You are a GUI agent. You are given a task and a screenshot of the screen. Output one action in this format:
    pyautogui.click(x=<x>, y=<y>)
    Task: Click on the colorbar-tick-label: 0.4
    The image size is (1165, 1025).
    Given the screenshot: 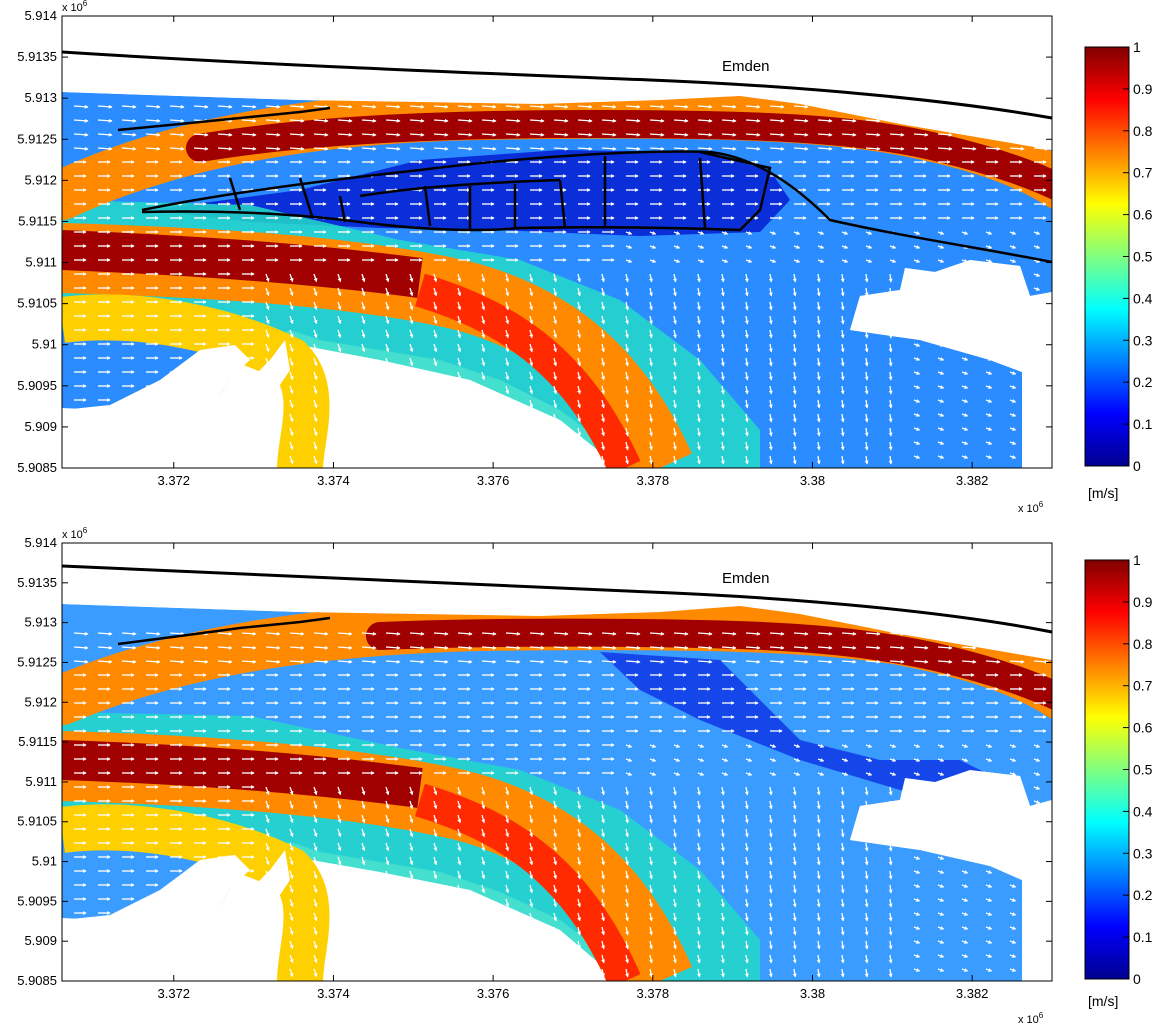 What is the action you would take?
    pyautogui.click(x=1143, y=298)
    